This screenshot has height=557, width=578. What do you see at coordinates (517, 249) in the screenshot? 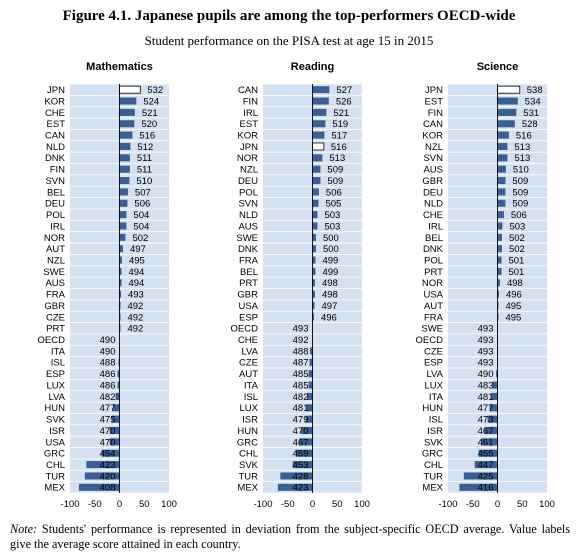
I see `value-label: 502` at bounding box center [517, 249].